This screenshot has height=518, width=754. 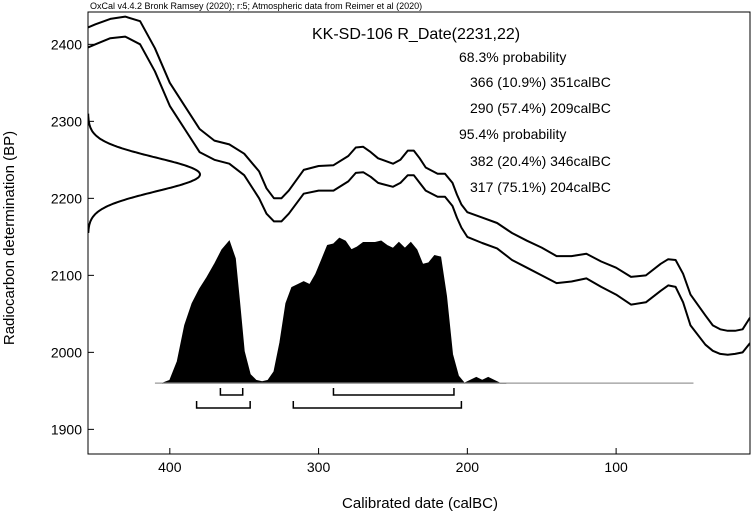 I want to click on y-axis-ticks: 1900 2000 2100 2200 2300 2400, so click(x=72, y=236).